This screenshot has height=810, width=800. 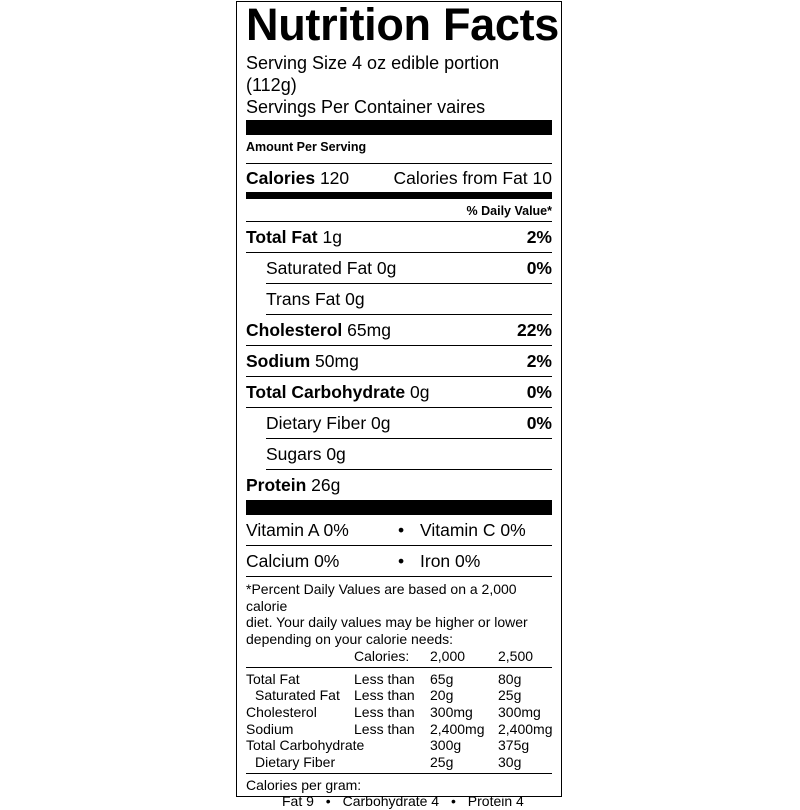 I want to click on nutrient-row: Total Fat 1g 2%, so click(x=399, y=237).